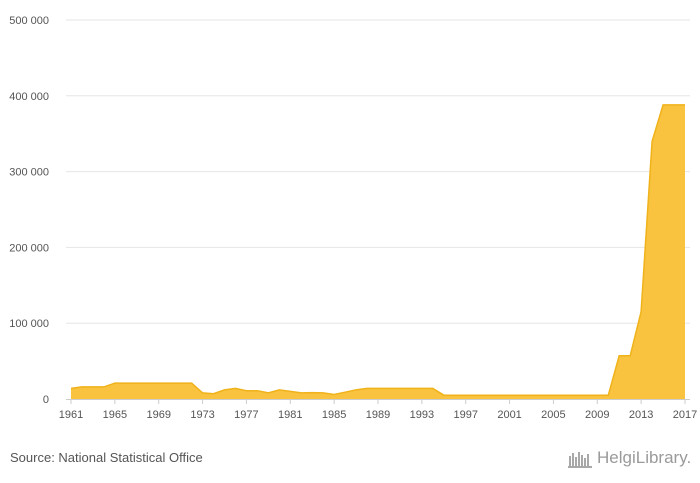  I want to click on x-tick-label-3: 1973, so click(202, 415).